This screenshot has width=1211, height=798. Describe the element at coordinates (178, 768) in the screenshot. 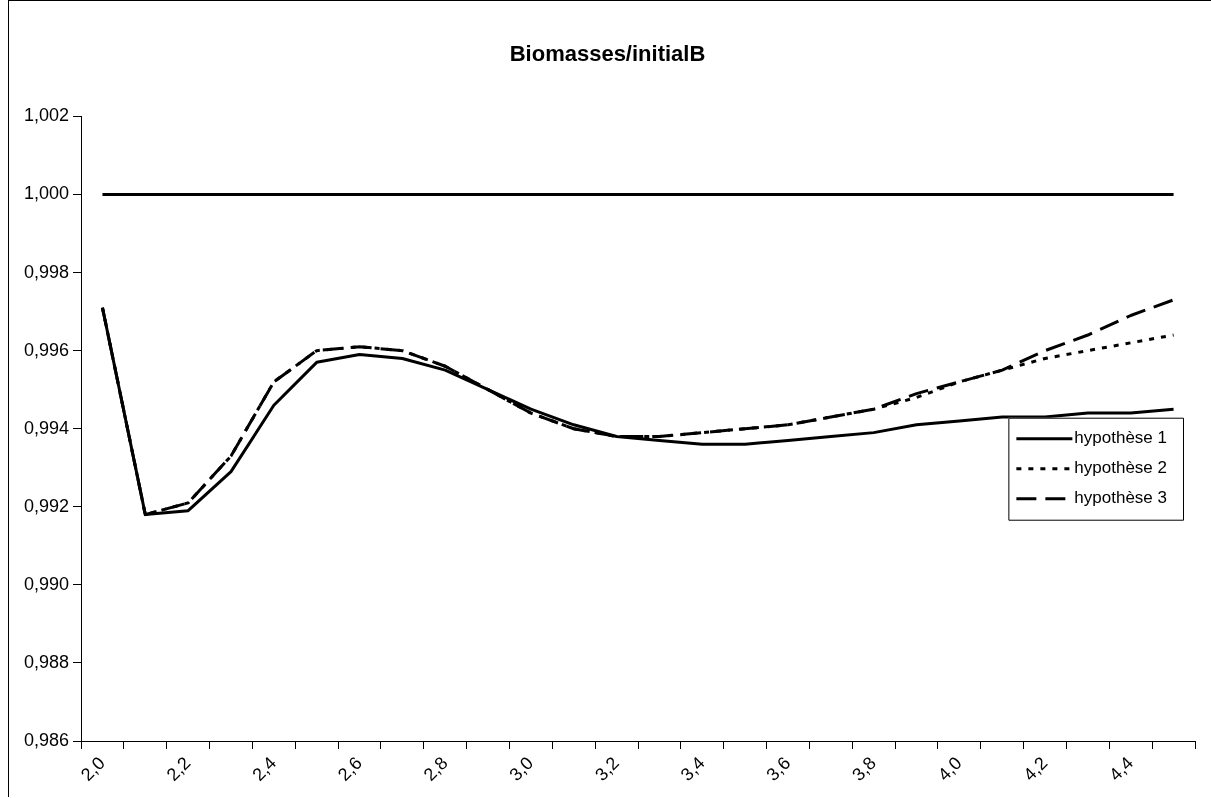

I see `x-tick-label: 2,2` at that location.